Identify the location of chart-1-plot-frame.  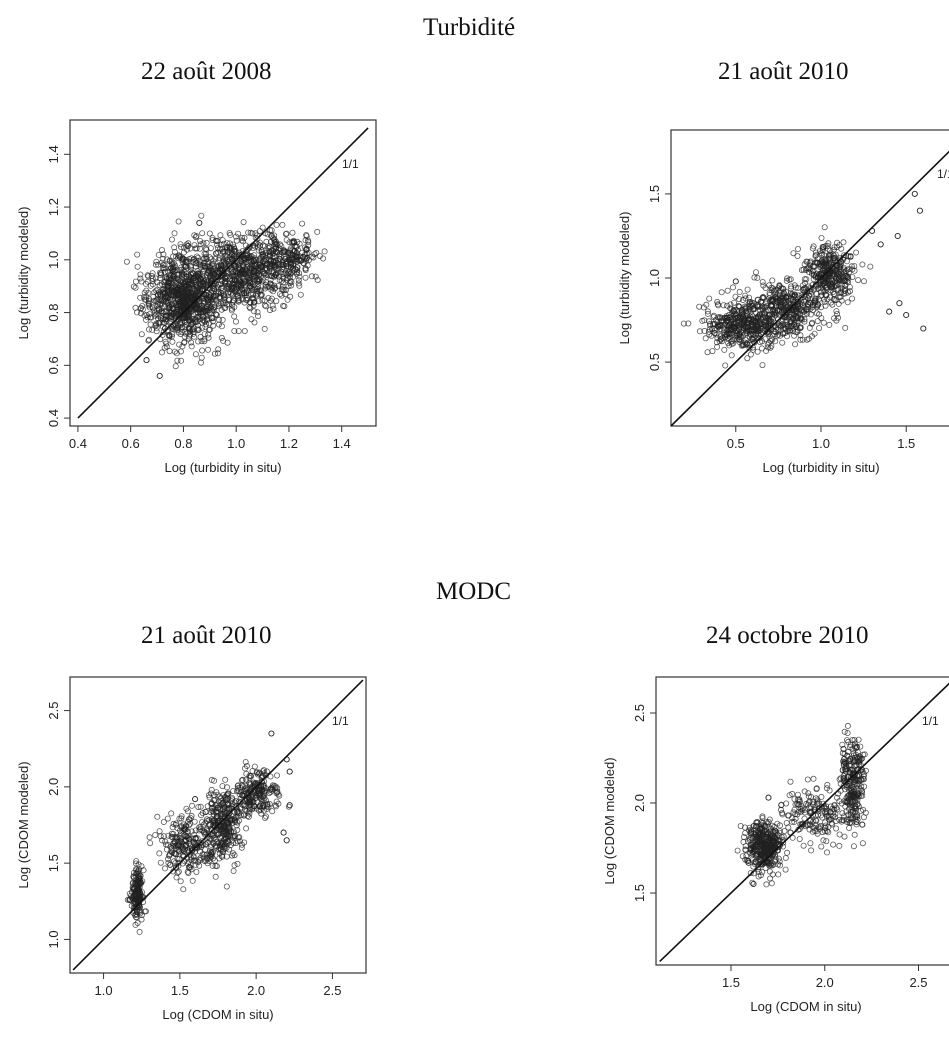
(223, 273).